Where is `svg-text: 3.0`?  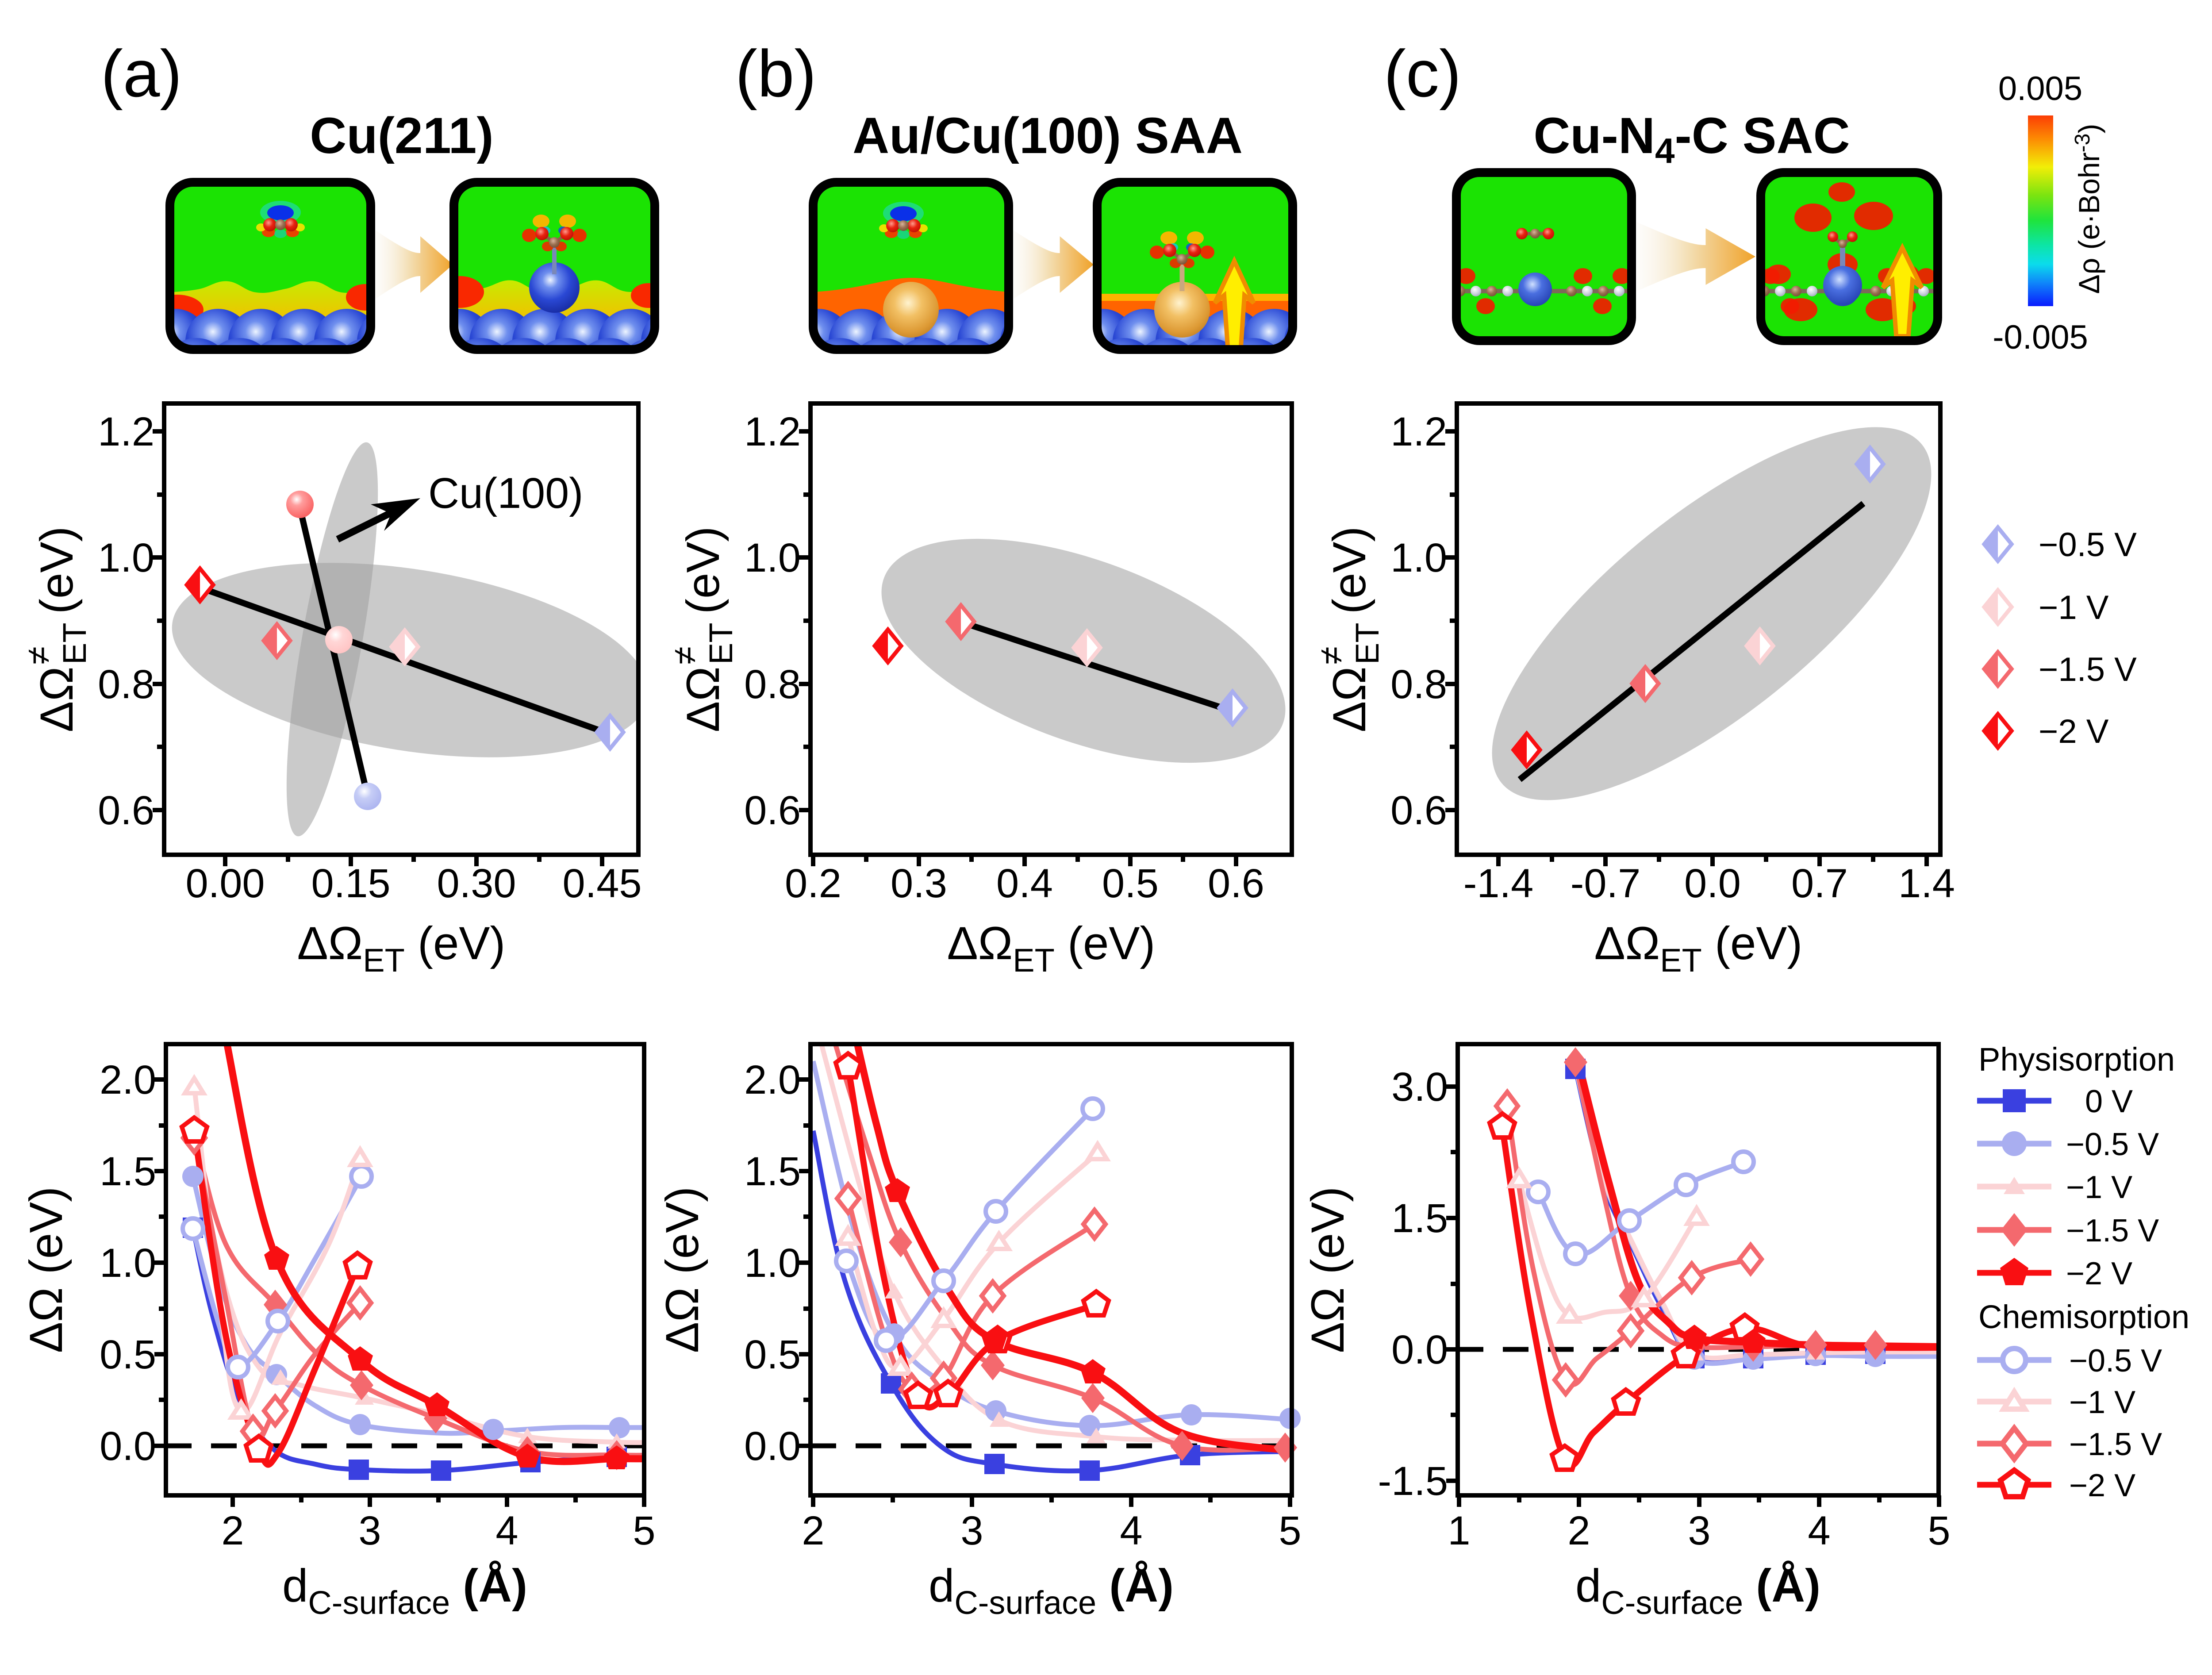 svg-text: 3.0 is located at coordinates (1420, 1087).